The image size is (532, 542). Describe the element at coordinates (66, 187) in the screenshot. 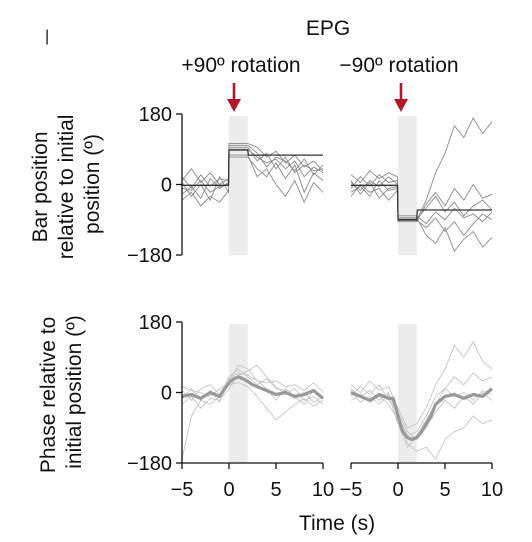

I see `y-label-top-line-2: relative to initial` at that location.